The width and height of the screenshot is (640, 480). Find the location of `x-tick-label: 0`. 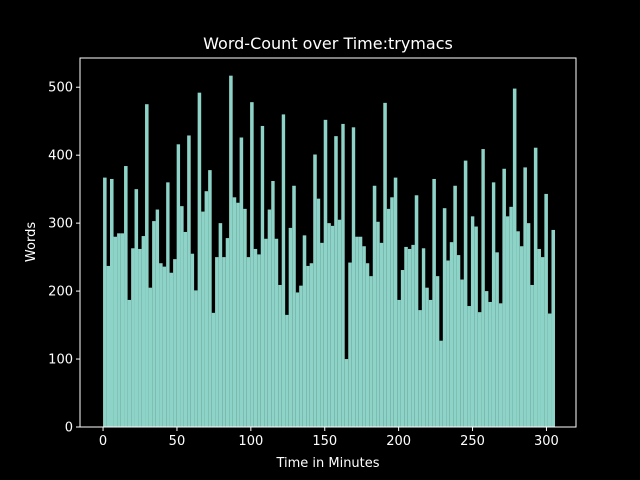

x-tick-label: 0 is located at coordinates (103, 441).